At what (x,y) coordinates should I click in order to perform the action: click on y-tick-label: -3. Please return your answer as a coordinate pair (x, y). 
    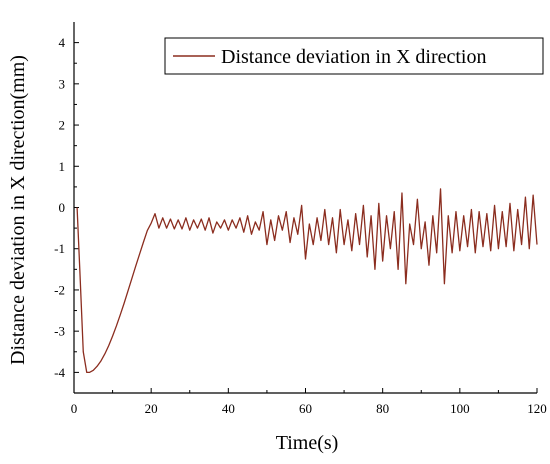
    Looking at the image, I should click on (59, 331).